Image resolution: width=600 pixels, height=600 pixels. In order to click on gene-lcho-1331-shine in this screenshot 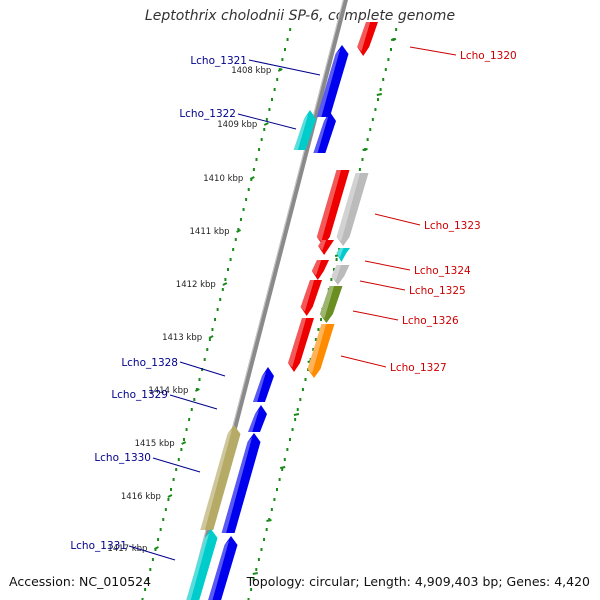, I will do `click(198, 566)`.